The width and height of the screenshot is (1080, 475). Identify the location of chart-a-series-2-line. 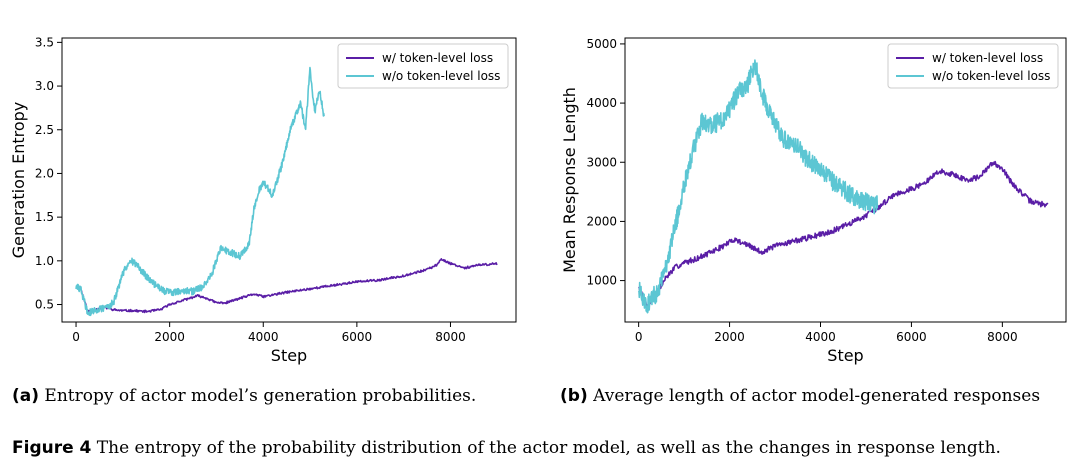
(200, 191).